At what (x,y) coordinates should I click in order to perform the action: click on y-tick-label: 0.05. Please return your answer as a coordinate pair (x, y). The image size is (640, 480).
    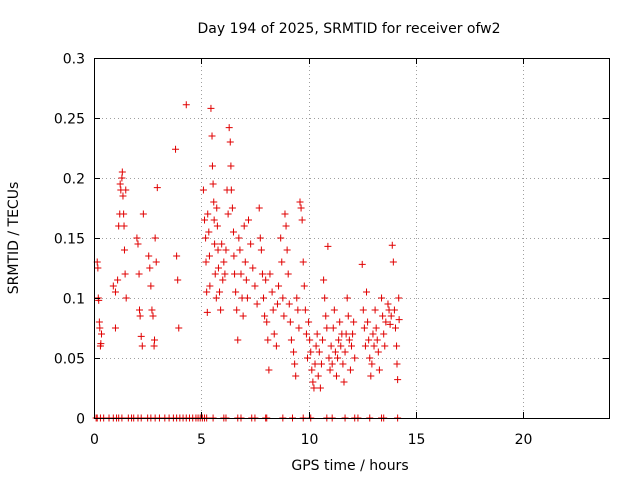
    Looking at the image, I should click on (69, 360).